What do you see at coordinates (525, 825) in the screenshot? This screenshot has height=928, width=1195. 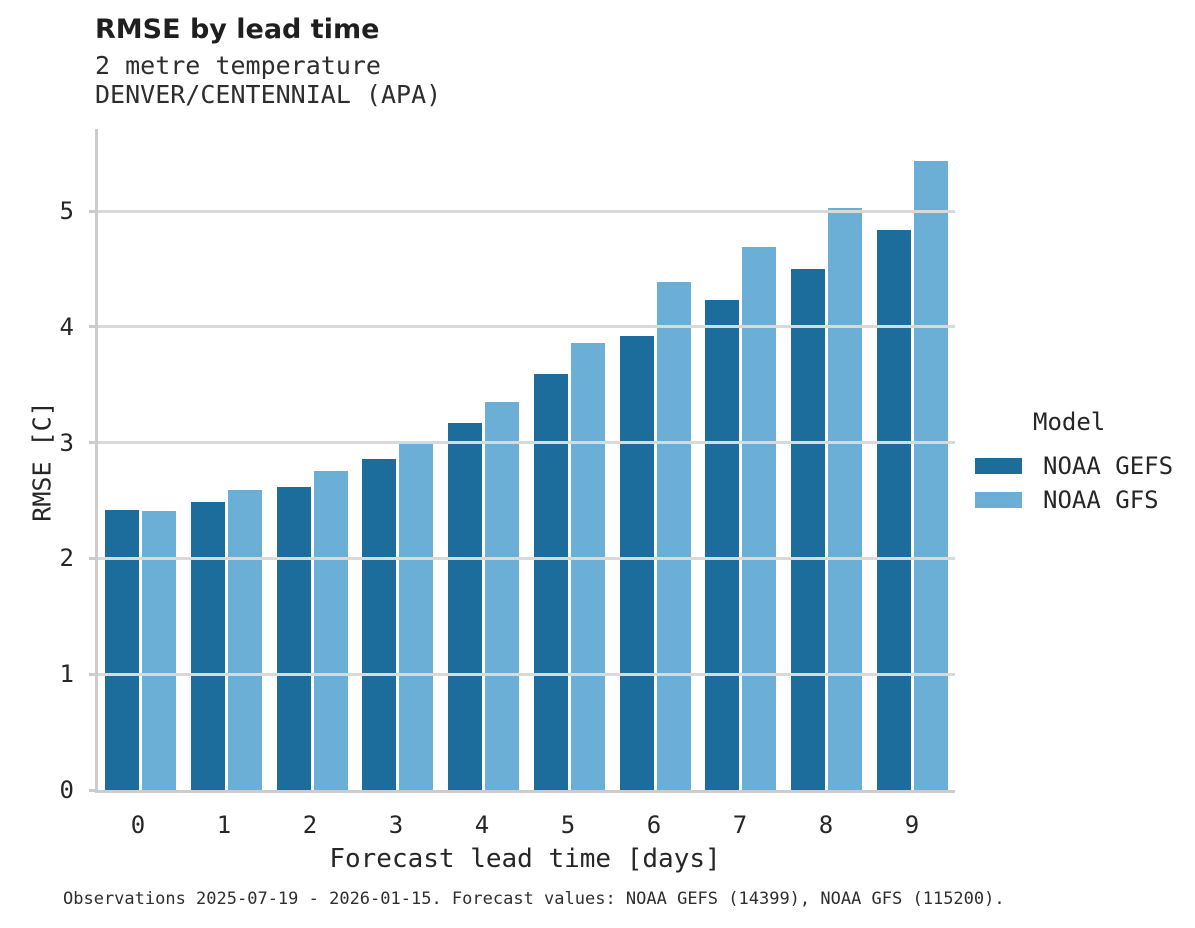 I see `x-axis-tick-labels: 0 1 2 3 4 5 6 7 8 9` at bounding box center [525, 825].